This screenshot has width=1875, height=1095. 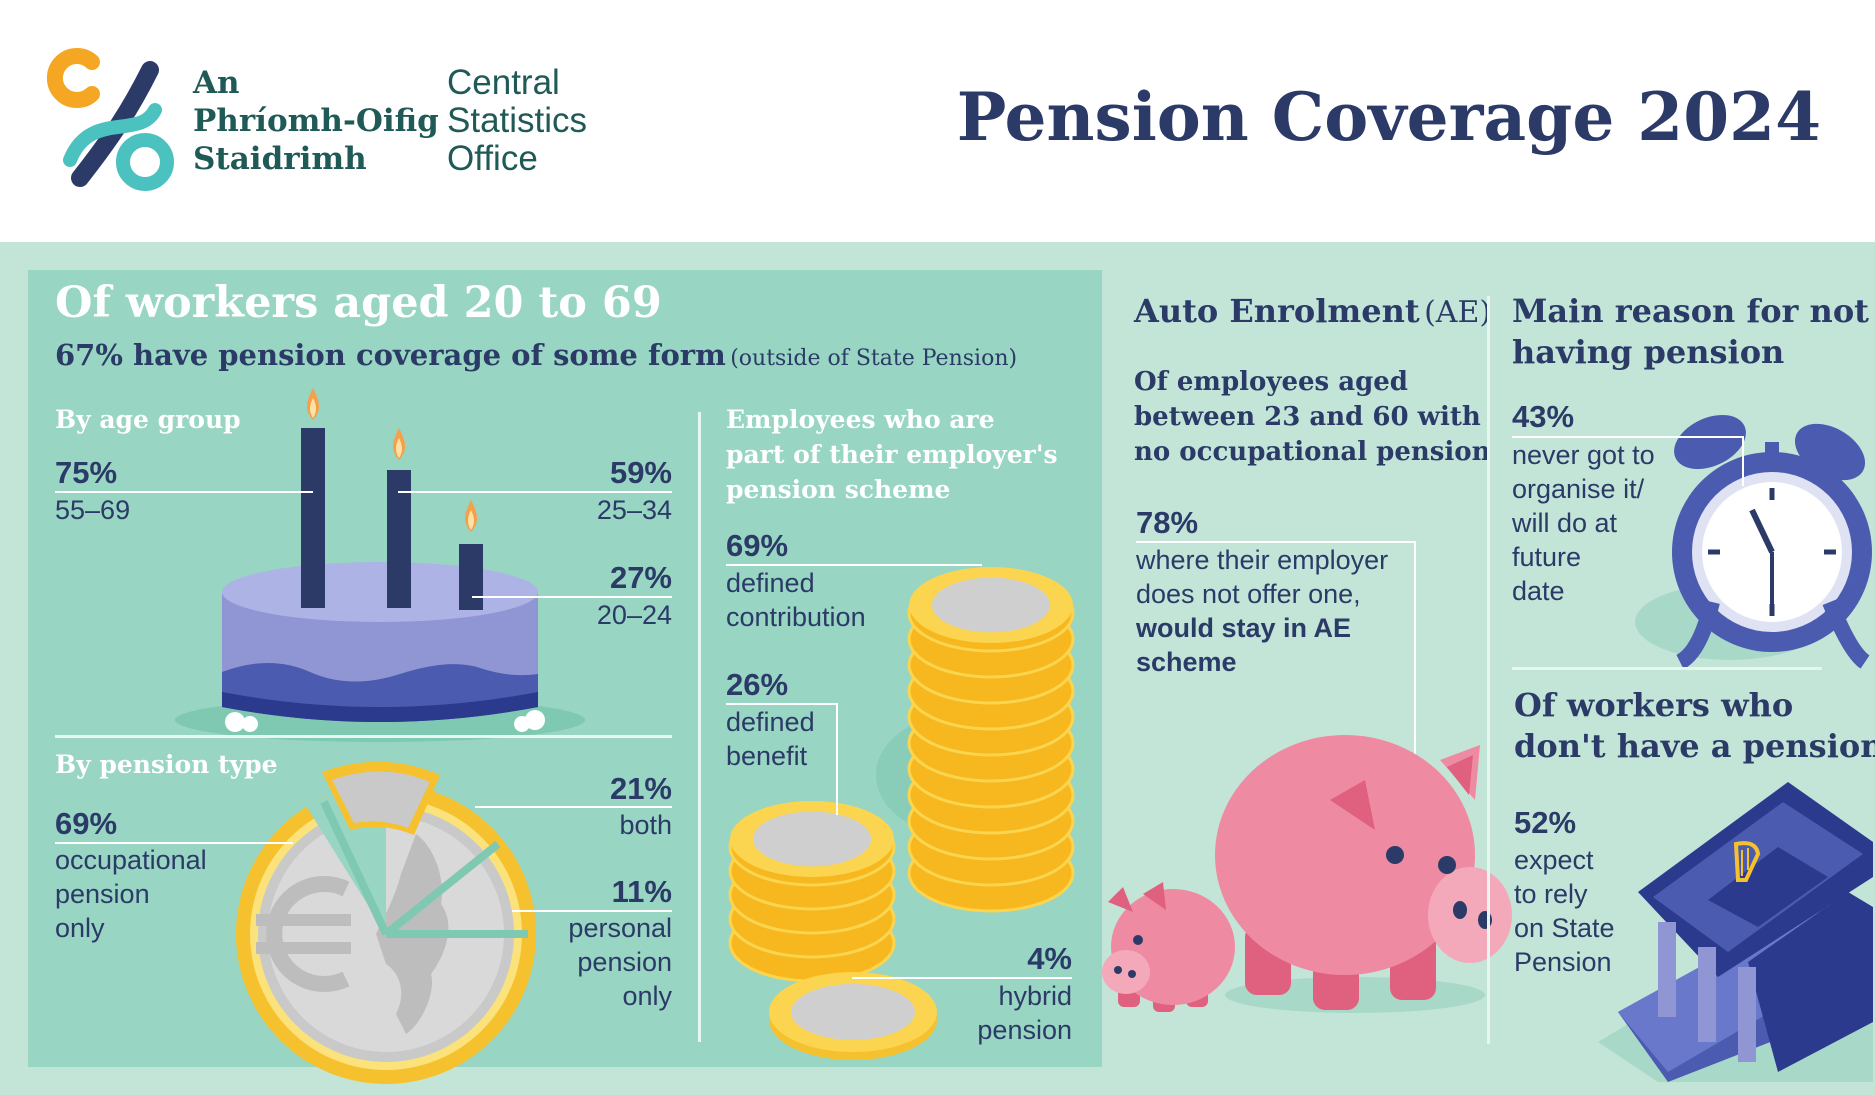 I want to click on no-pension-label-3: on State, so click(x=1564, y=928).